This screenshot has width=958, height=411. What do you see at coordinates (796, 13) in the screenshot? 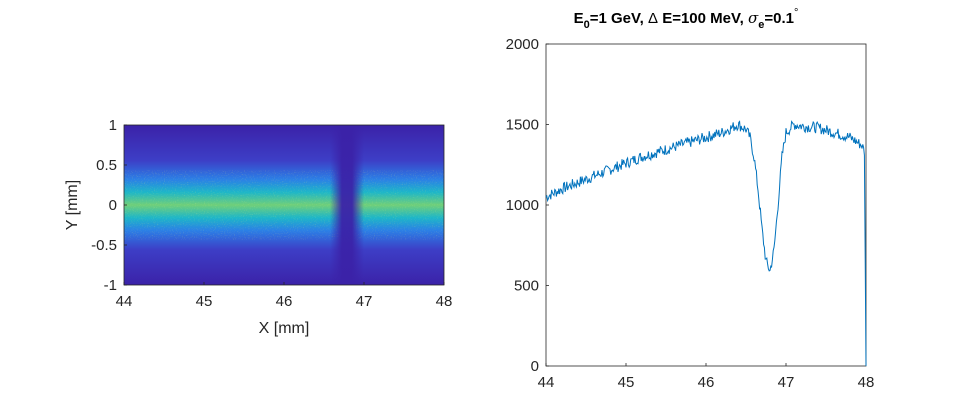
I see `title-degree: °` at bounding box center [796, 13].